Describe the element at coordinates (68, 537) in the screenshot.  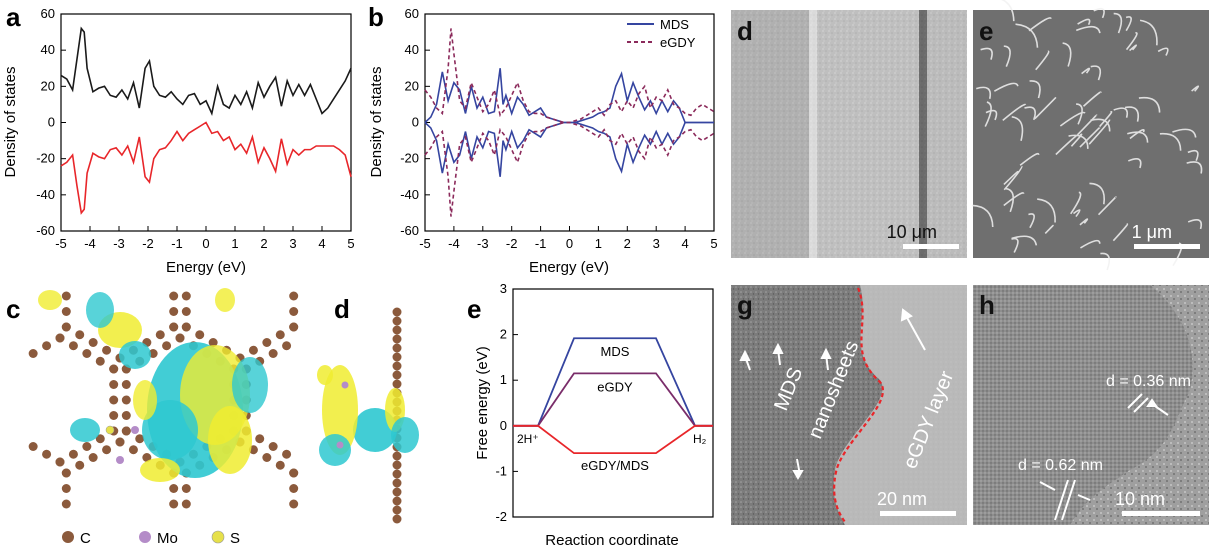
I see `legend-atom-c` at that location.